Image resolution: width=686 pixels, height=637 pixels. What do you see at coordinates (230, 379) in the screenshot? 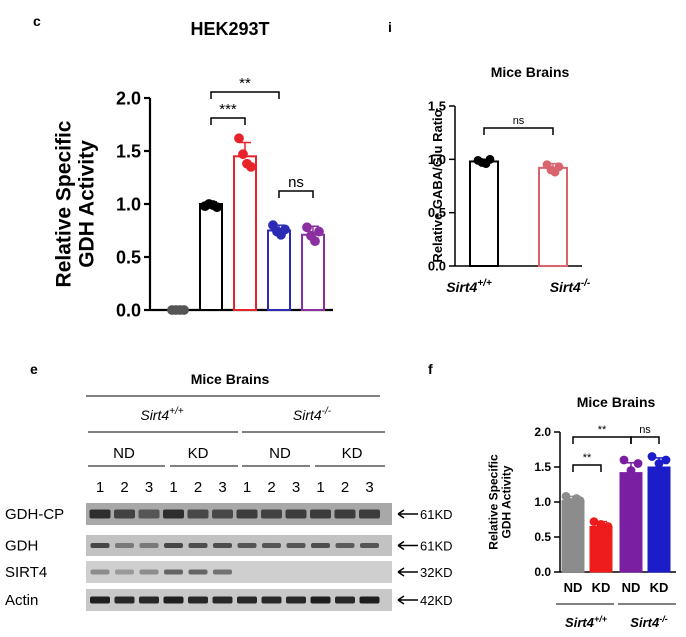
I see `panel-e-title: Mice Brains` at bounding box center [230, 379].